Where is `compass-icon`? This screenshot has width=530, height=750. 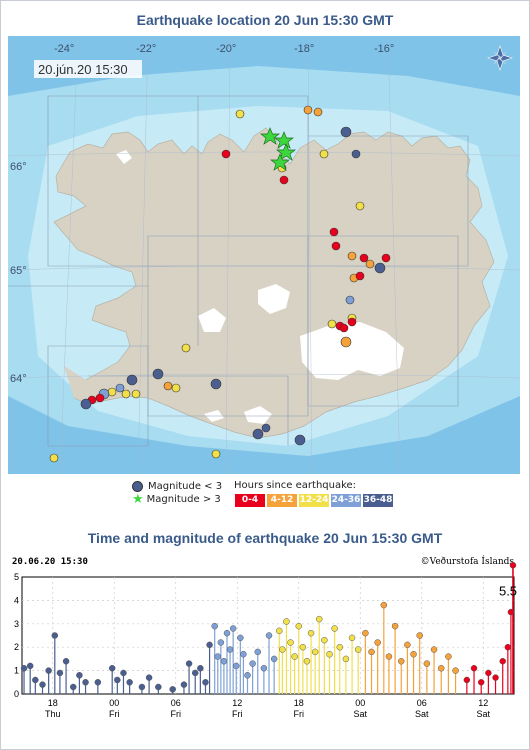
compass-icon is located at coordinates (500, 58).